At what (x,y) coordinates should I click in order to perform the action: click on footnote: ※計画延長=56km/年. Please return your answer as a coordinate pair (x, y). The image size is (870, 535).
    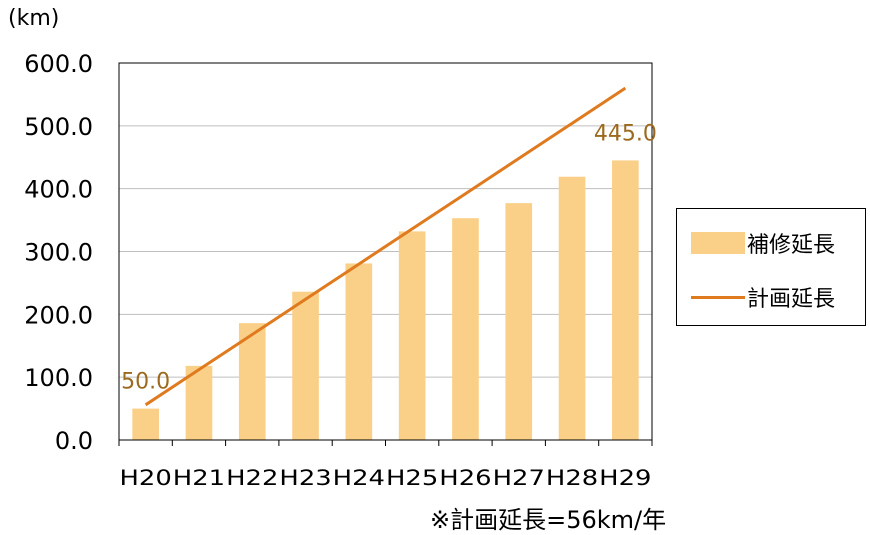
    Looking at the image, I should click on (548, 520).